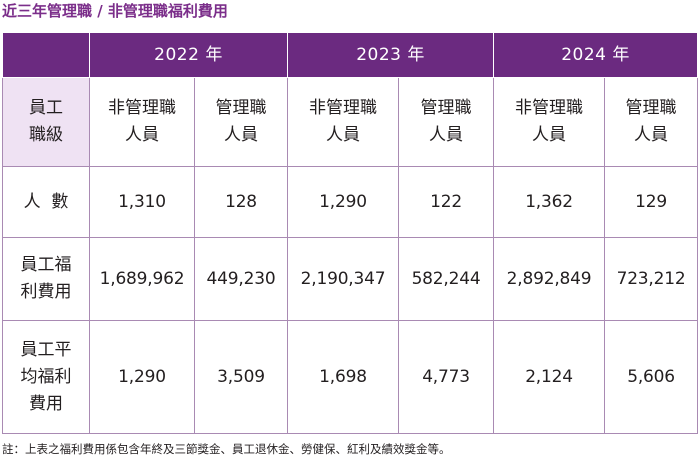 The width and height of the screenshot is (700, 461). I want to click on col-header-mgmt-2024: 管理職 人員, so click(651, 122).